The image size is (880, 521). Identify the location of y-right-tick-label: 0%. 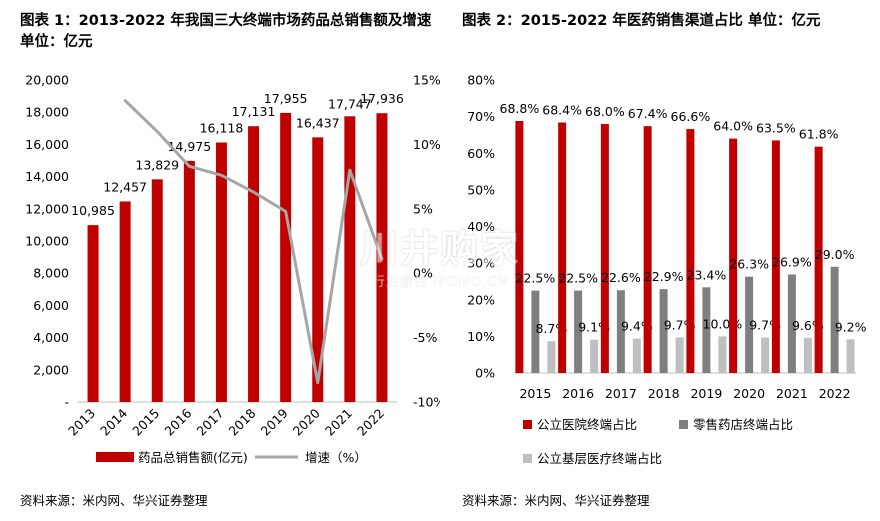
(423, 273).